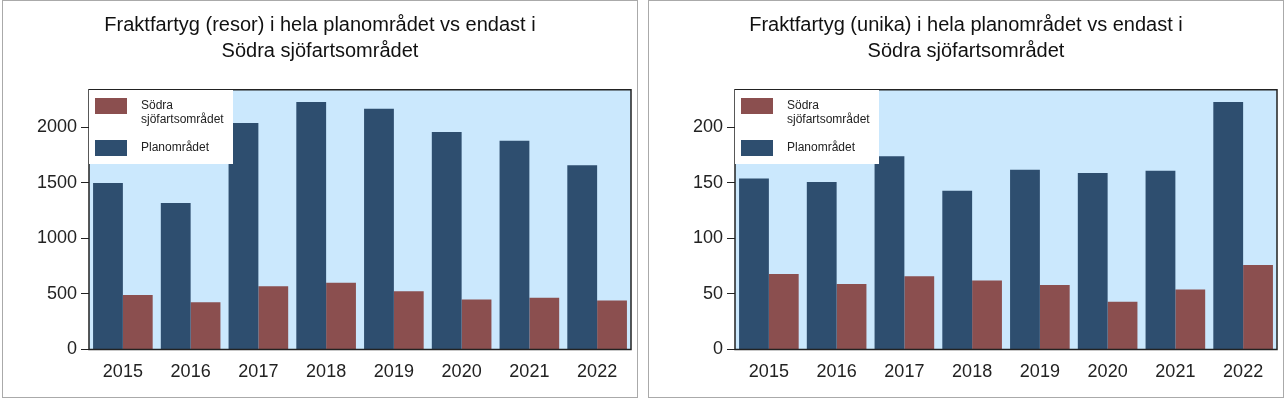 This screenshot has height=403, width=1285. I want to click on y-tick-label: 2000, so click(56, 126).